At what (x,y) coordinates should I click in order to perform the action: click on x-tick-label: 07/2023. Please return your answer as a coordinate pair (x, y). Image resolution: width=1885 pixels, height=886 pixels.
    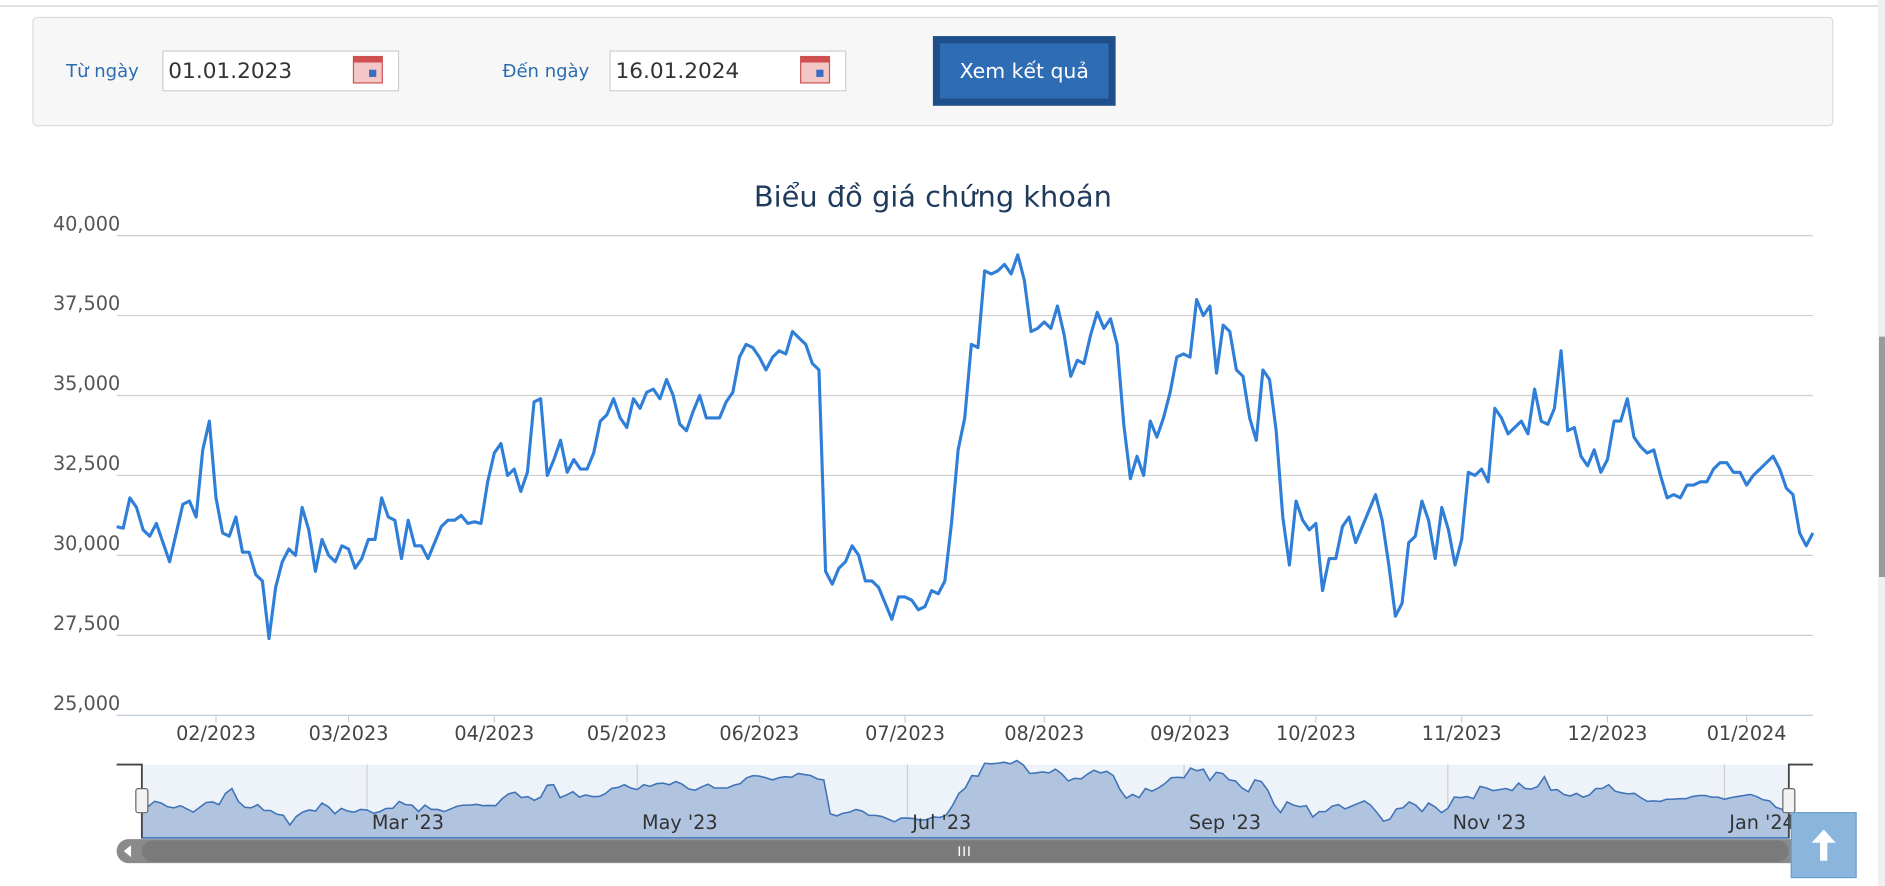
    Looking at the image, I should click on (905, 733).